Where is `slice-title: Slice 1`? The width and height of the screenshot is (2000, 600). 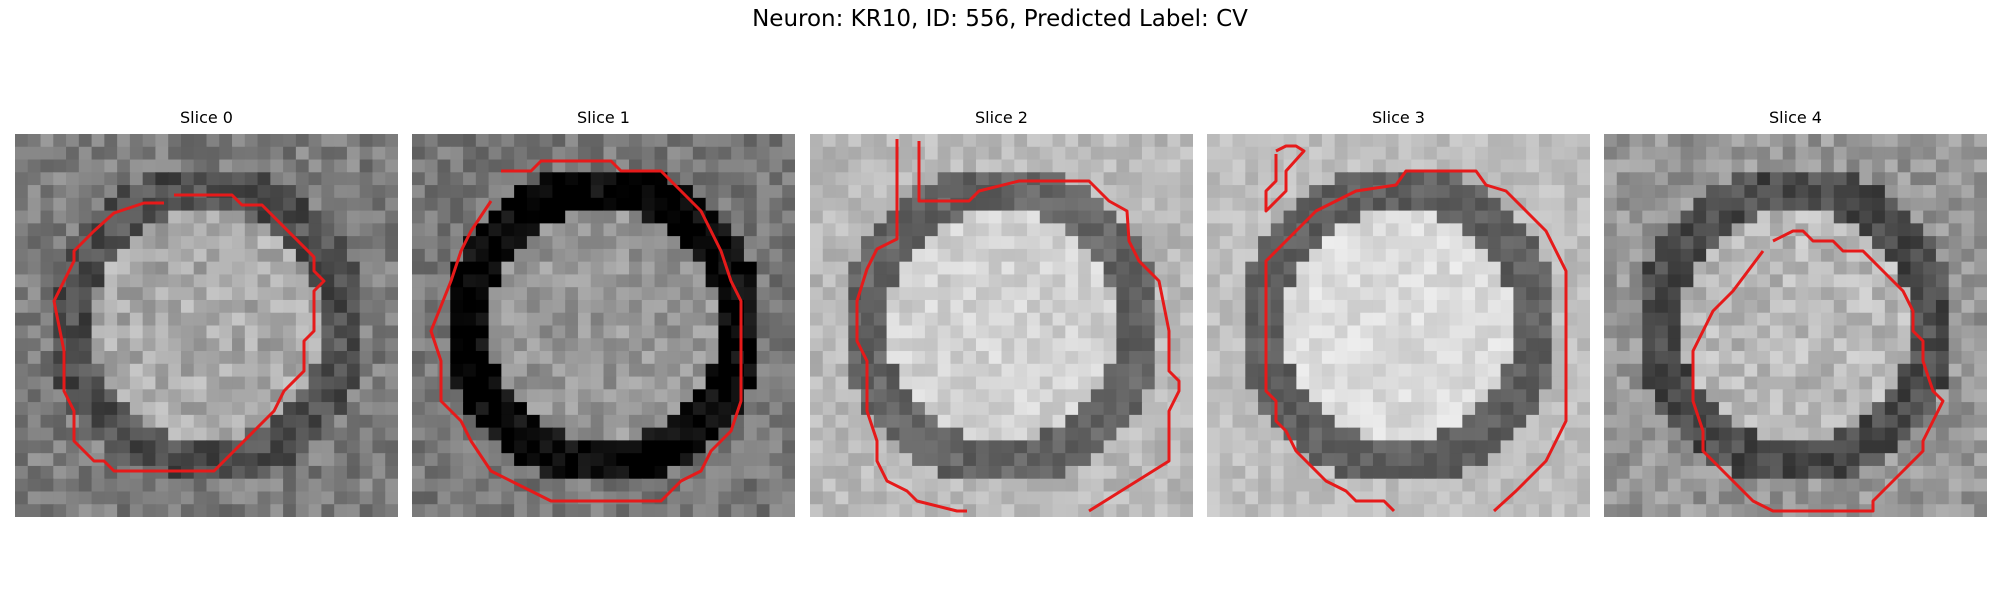 slice-title: Slice 1 is located at coordinates (603, 117).